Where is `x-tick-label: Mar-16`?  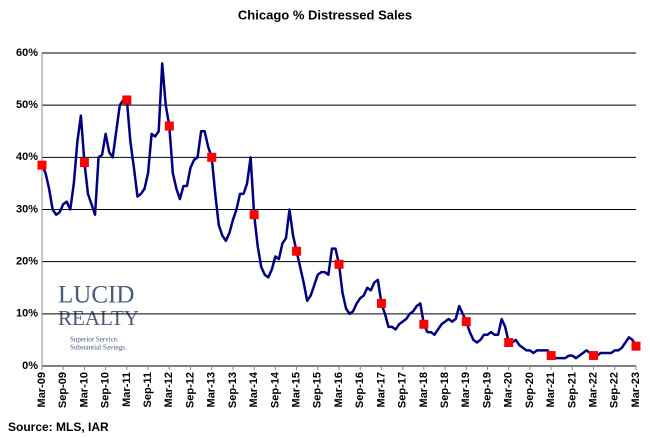 x-tick-label: Mar-16 is located at coordinates (339, 389).